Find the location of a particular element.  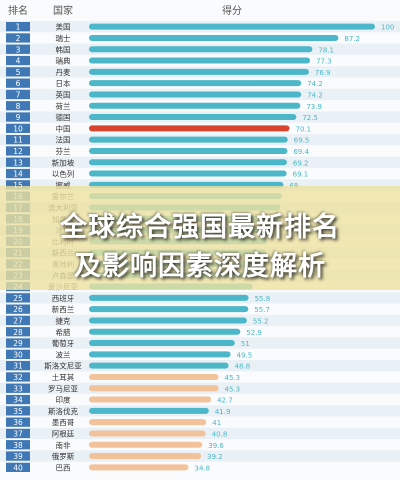

rank-label: 30 is located at coordinates (18, 354).